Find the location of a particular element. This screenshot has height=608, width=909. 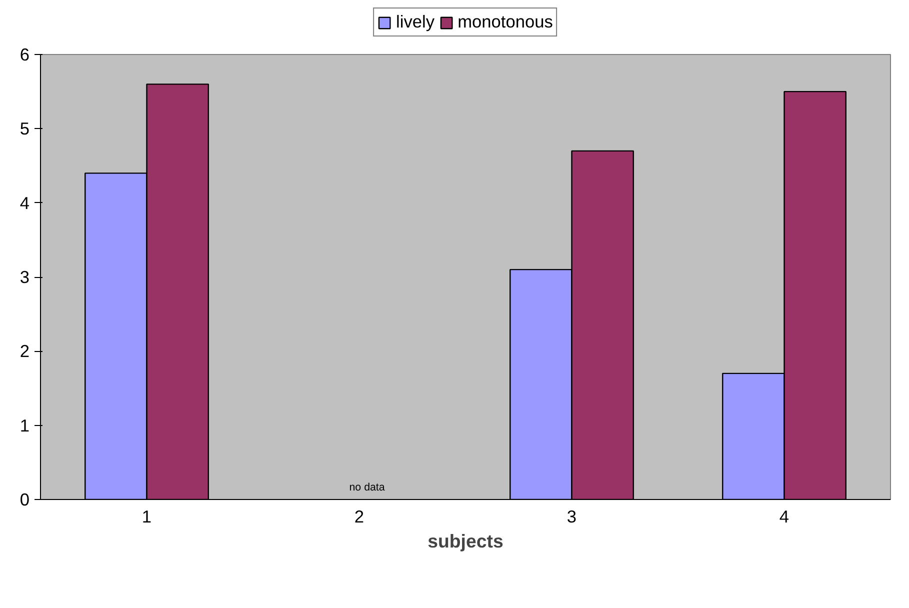

y-tick-label: 1 is located at coordinates (25, 425).